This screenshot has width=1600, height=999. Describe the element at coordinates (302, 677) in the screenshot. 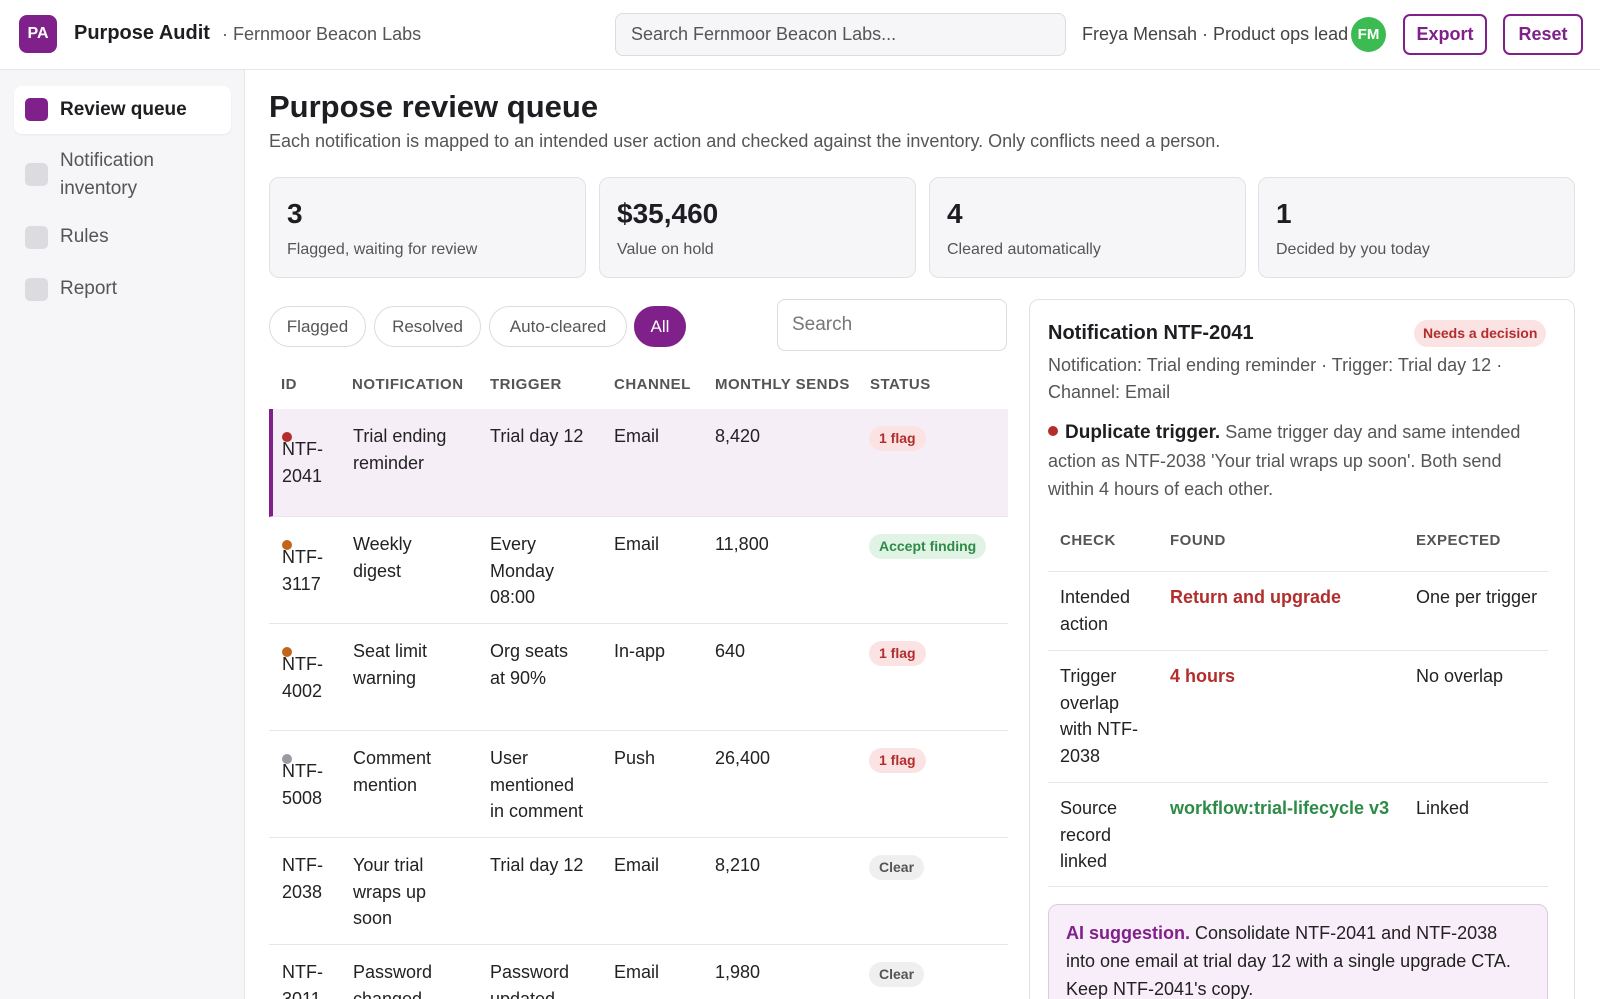

I see `row-id: NTF- 4002` at that location.